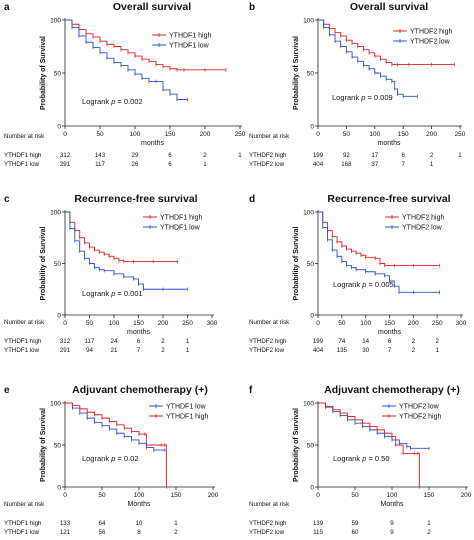 The image size is (474, 540). I want to click on risk-row-label: YTHDF1 low, so click(22, 350).